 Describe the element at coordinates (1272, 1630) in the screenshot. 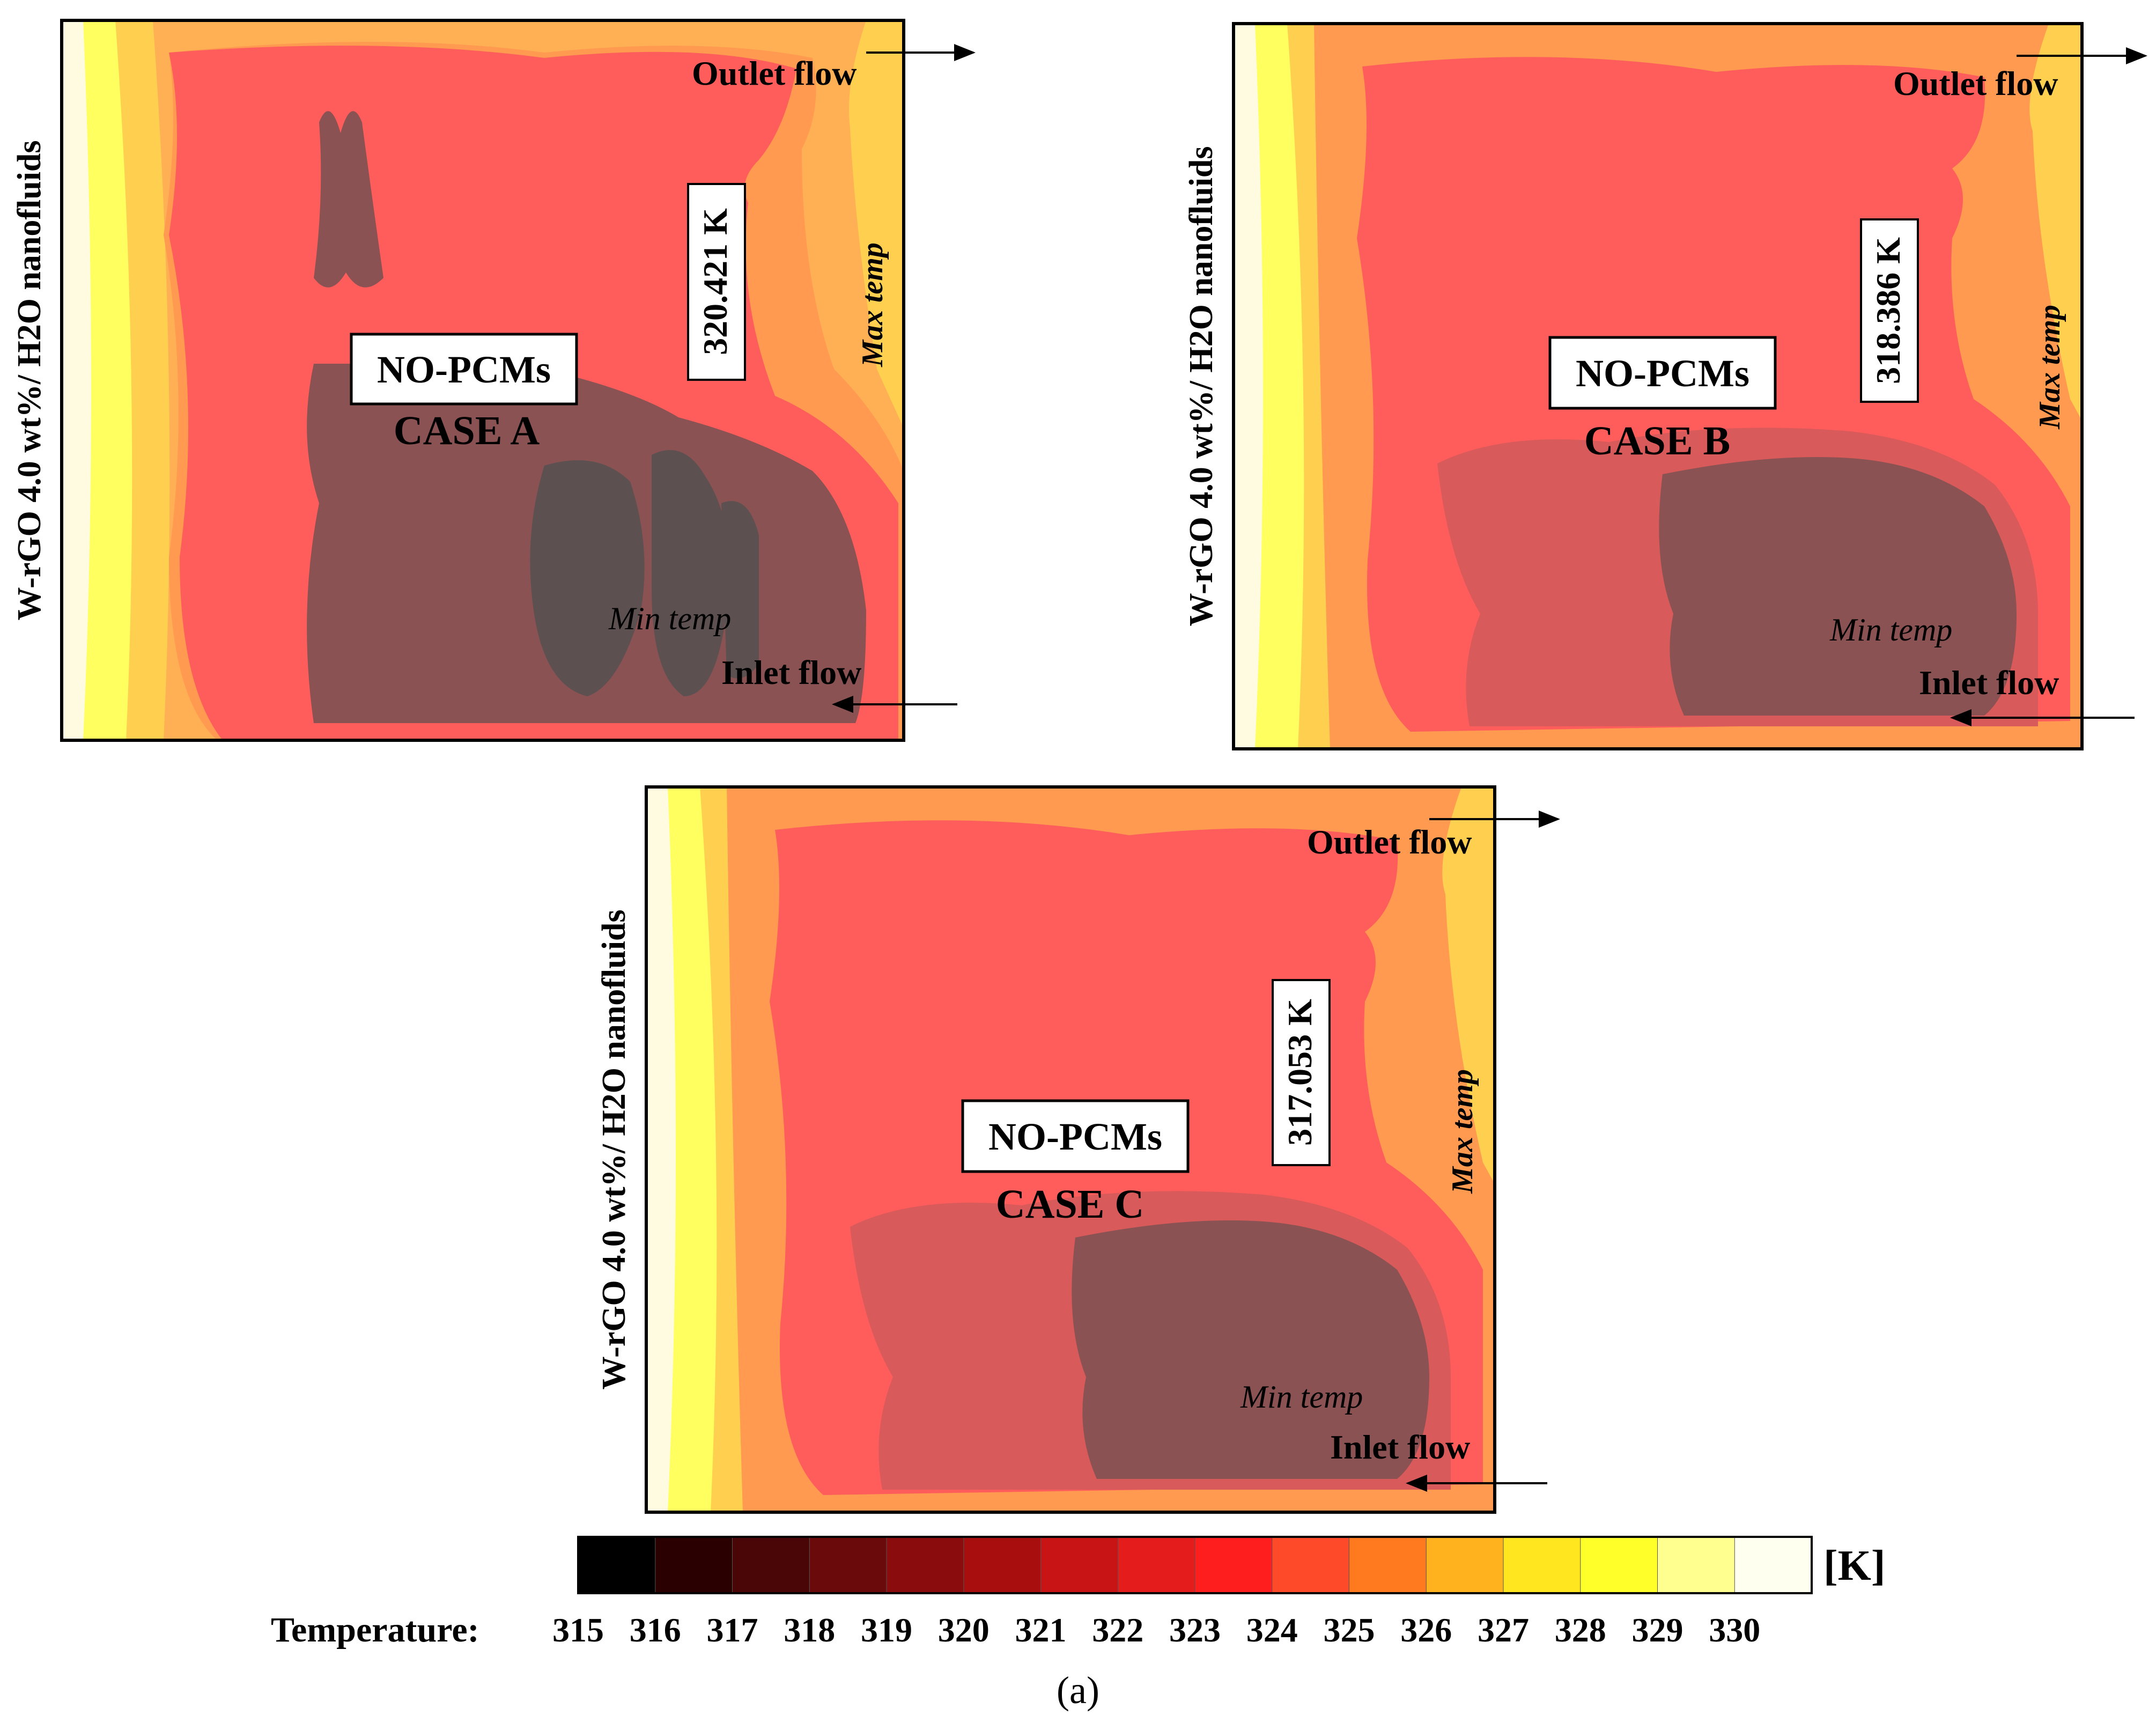

I see `colorbar-tick-label: 324` at that location.